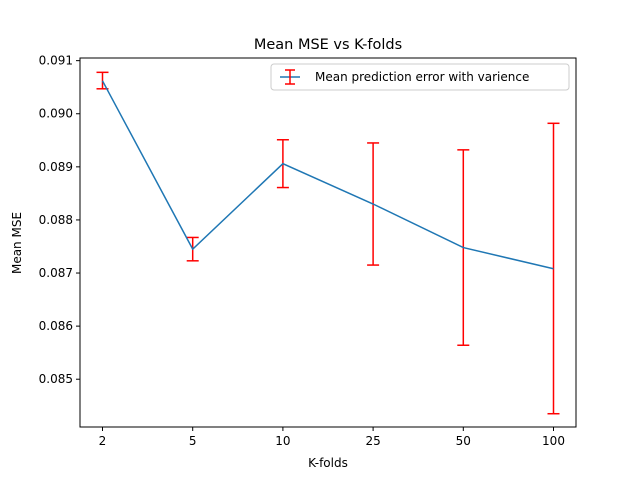 This screenshot has height=480, width=640. Describe the element at coordinates (56, 220) in the screenshot. I see `y-tick-label: 0.088` at that location.